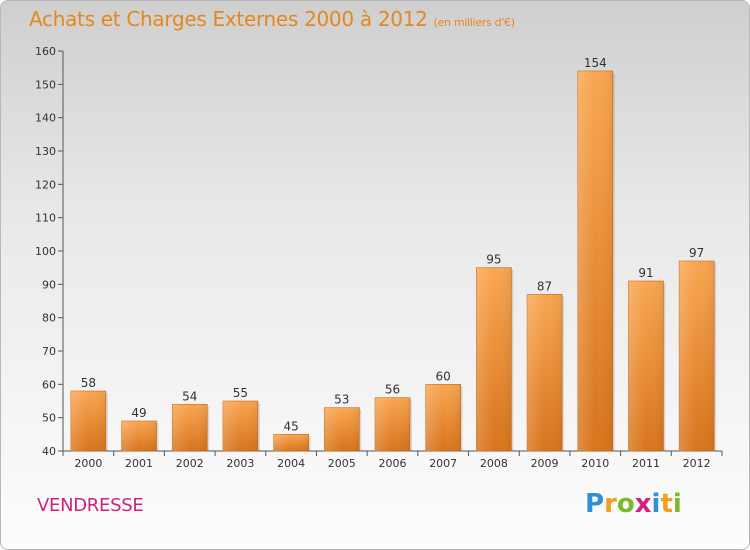 Image resolution: width=750 pixels, height=550 pixels. What do you see at coordinates (595, 463) in the screenshot?
I see `x-tick-label: 2010` at bounding box center [595, 463].